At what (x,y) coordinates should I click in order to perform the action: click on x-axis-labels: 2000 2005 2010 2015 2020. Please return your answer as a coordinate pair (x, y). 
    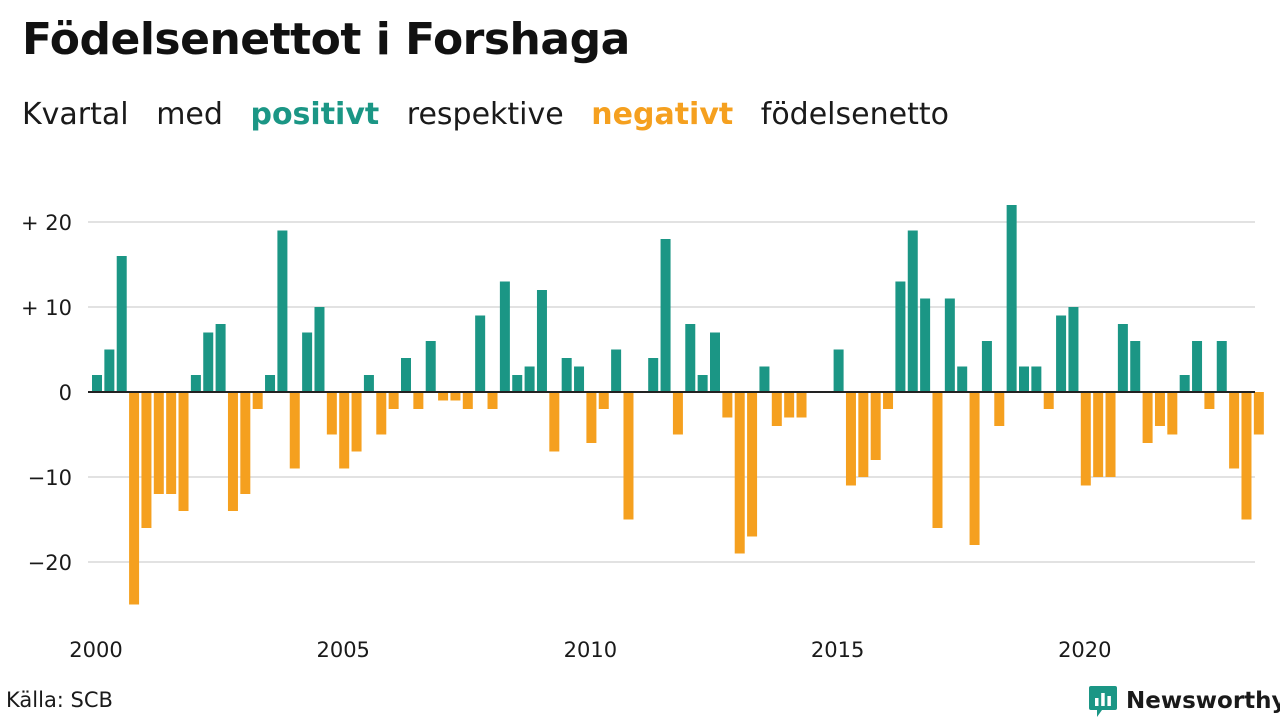
    Looking at the image, I should click on (590, 650).